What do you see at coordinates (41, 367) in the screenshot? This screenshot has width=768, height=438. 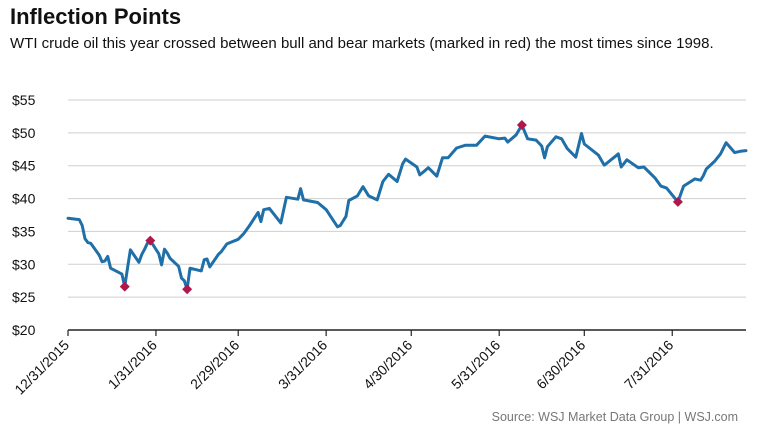 I see `x-tick-label: 12/31/2015` at bounding box center [41, 367].